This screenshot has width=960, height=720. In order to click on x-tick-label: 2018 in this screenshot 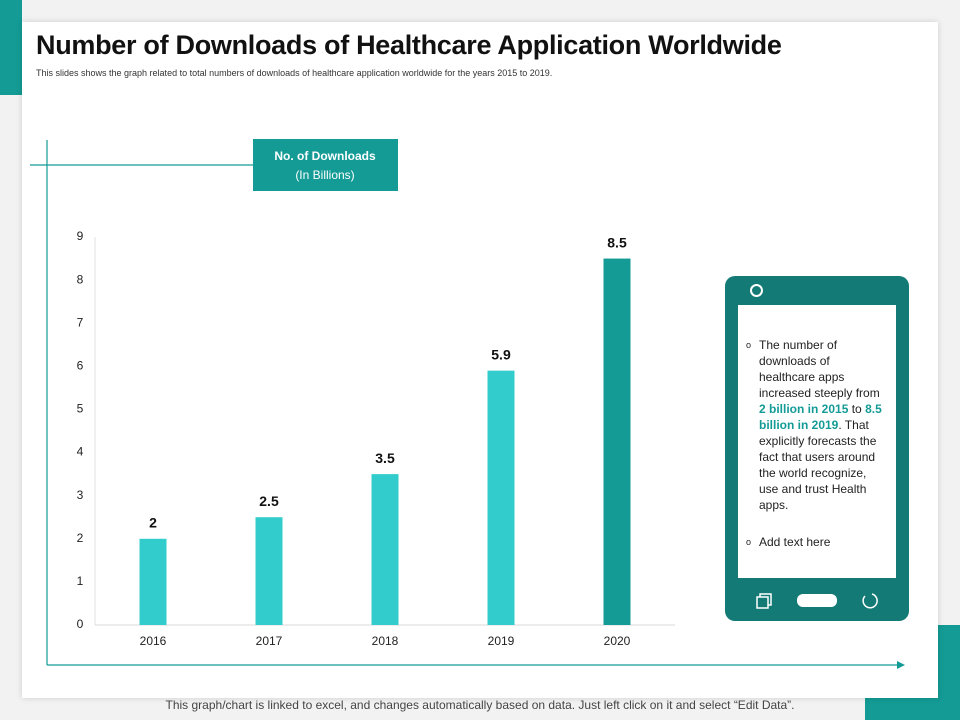, I will do `click(385, 641)`.